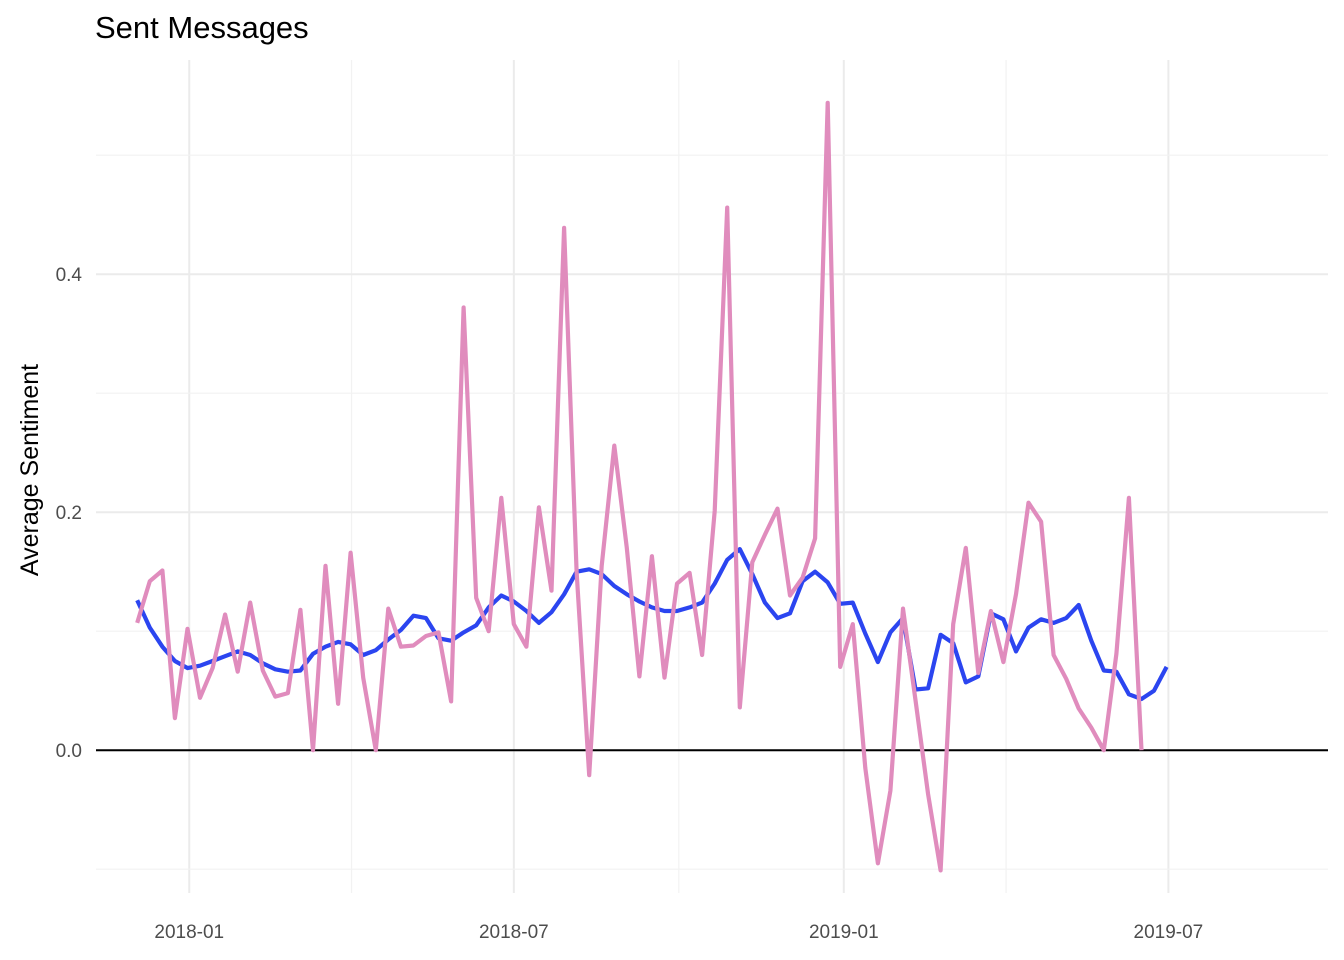 The height and width of the screenshot is (960, 1344). What do you see at coordinates (844, 932) in the screenshot?
I see `x-tick-label: 2019-01` at bounding box center [844, 932].